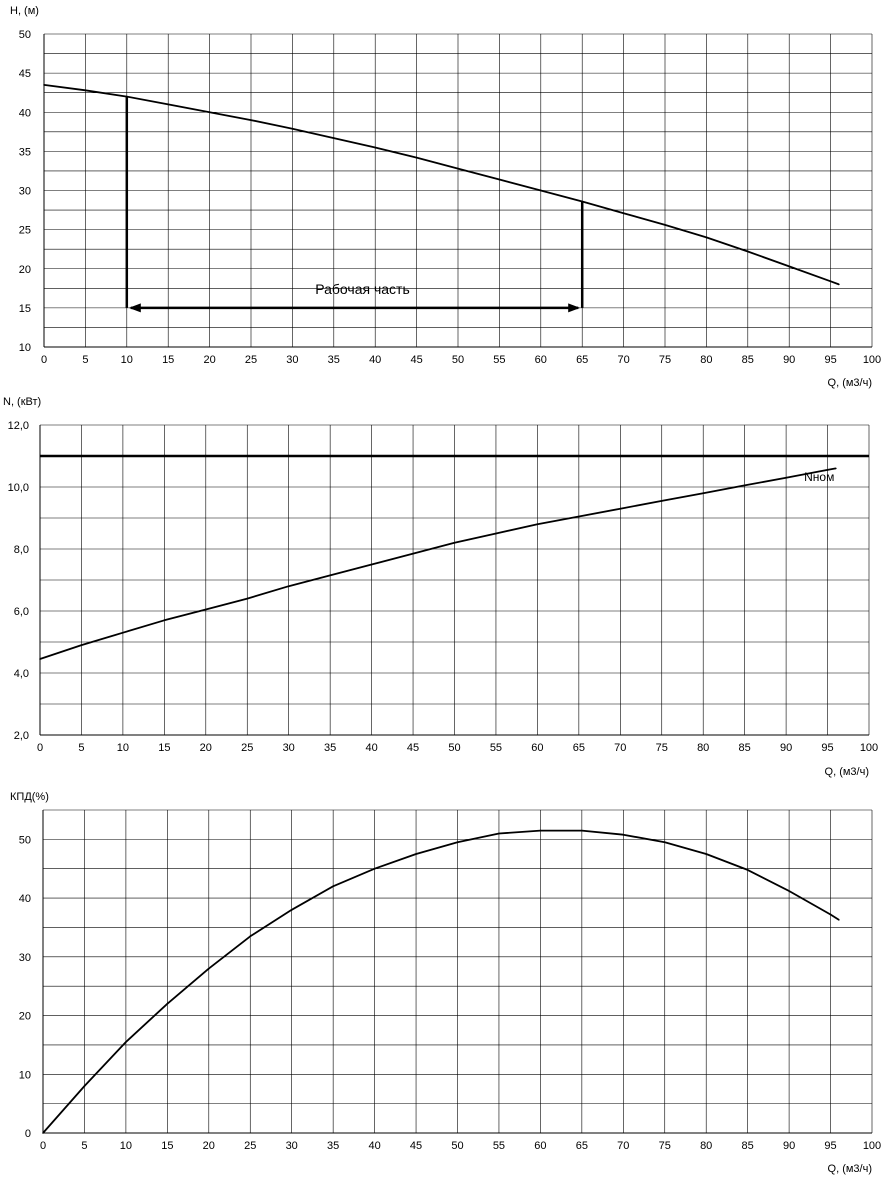 The height and width of the screenshot is (1188, 891). What do you see at coordinates (21, 736) in the screenshot?
I see `y-tick-label: 2,0` at bounding box center [21, 736].